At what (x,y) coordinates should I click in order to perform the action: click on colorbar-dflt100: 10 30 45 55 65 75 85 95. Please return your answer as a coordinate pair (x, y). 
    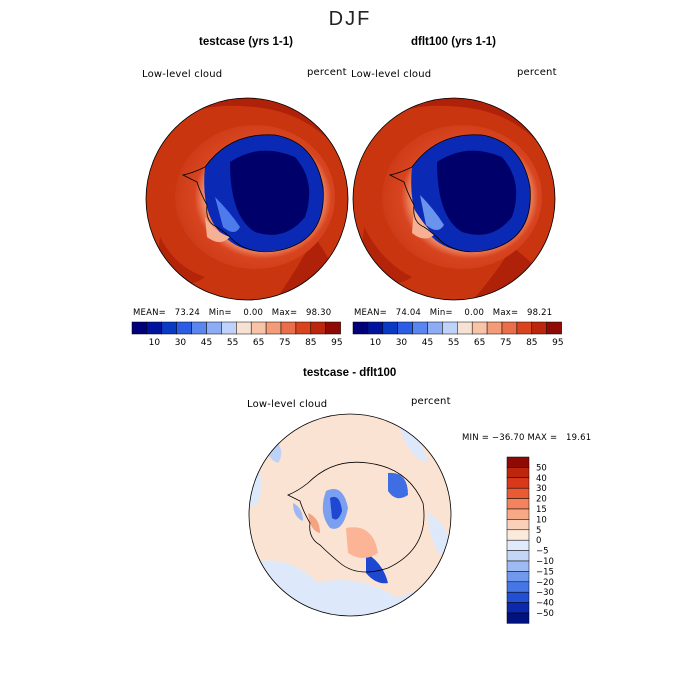
    Looking at the image, I should click on (458, 334).